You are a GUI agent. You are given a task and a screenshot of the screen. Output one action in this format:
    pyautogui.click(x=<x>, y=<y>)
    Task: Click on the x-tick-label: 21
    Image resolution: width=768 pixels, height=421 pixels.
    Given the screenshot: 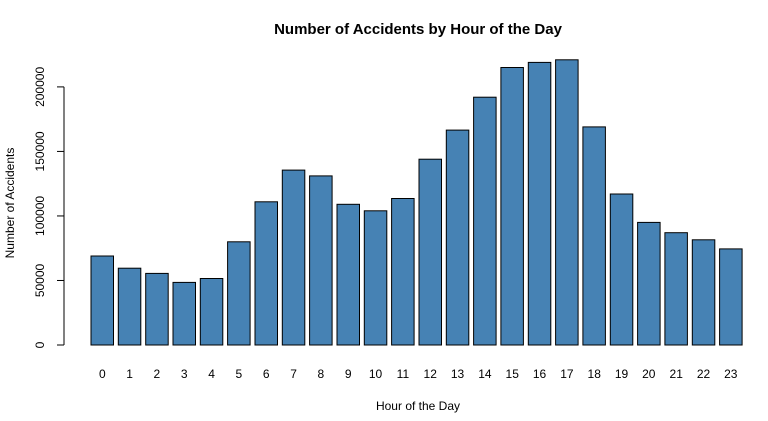 What is the action you would take?
    pyautogui.click(x=677, y=374)
    